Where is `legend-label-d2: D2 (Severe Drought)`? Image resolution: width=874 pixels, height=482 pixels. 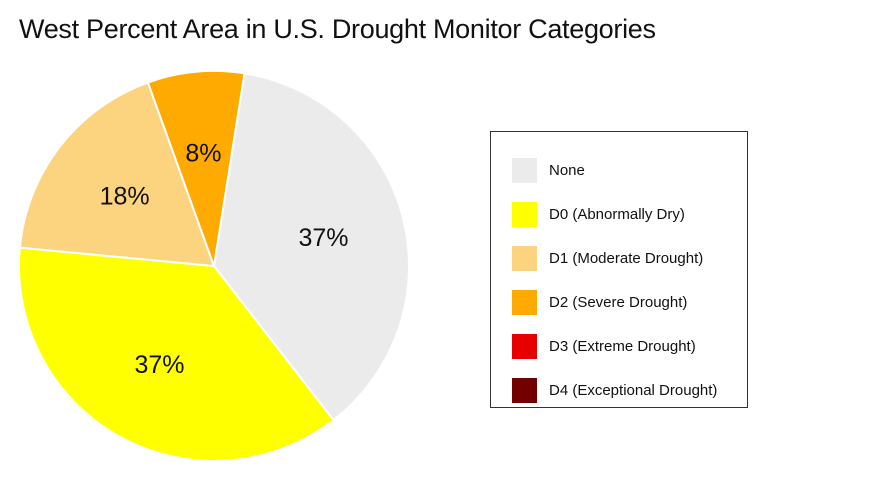
legend-label-d2: D2 (Severe Drought) is located at coordinates (618, 302).